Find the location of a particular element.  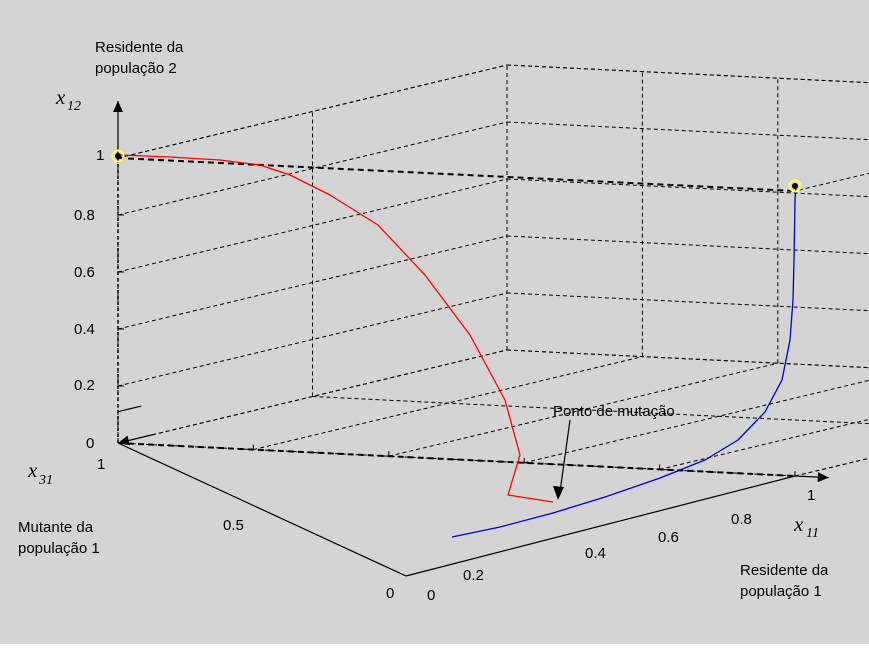

x11-axis-label-line-2: população 1 is located at coordinates (781, 591).